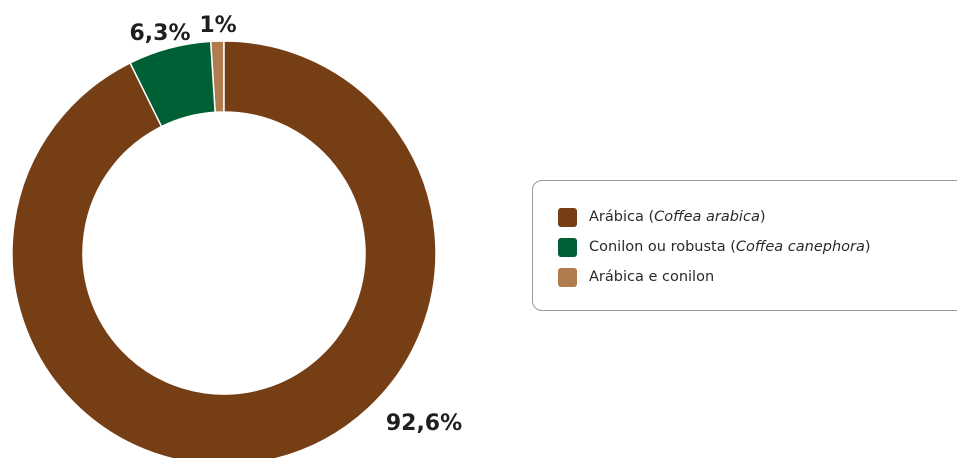  I want to click on legend-swatch-arabica, so click(567, 217).